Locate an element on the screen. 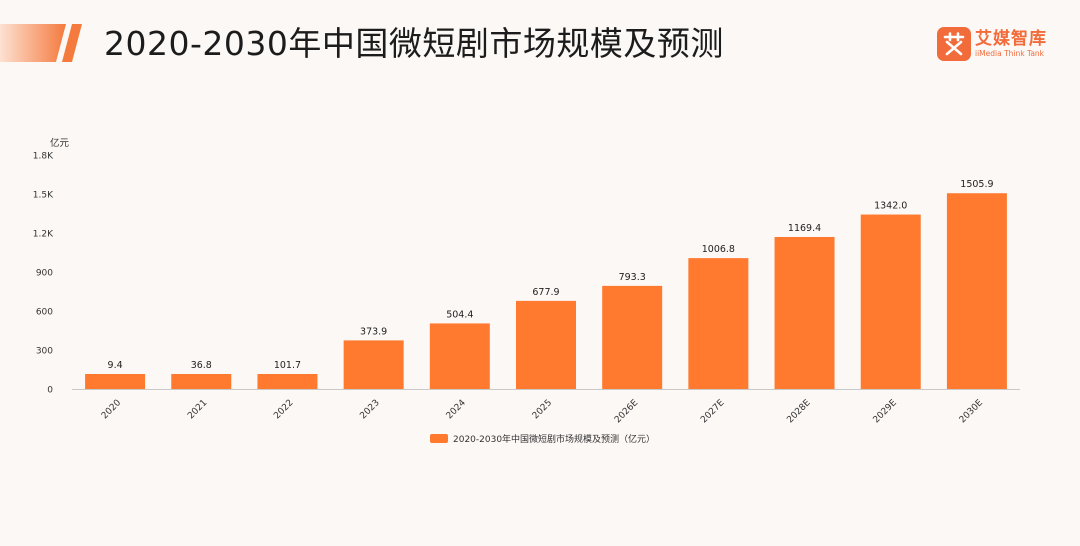 Image resolution: width=1080 pixels, height=546 pixels. x-tick-label: 2029E is located at coordinates (886, 412).